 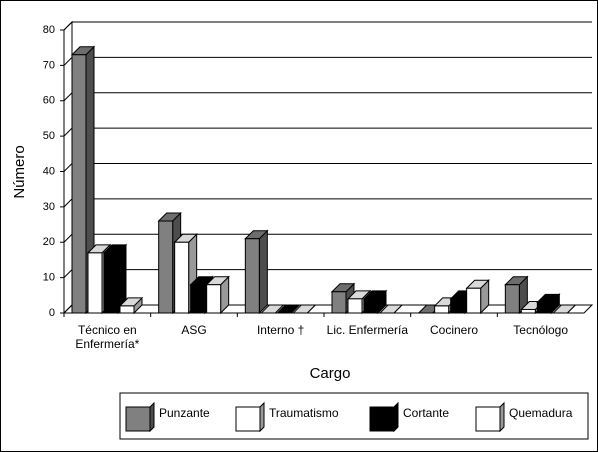 I want to click on x-tick-label: Interno †, so click(x=280, y=330).